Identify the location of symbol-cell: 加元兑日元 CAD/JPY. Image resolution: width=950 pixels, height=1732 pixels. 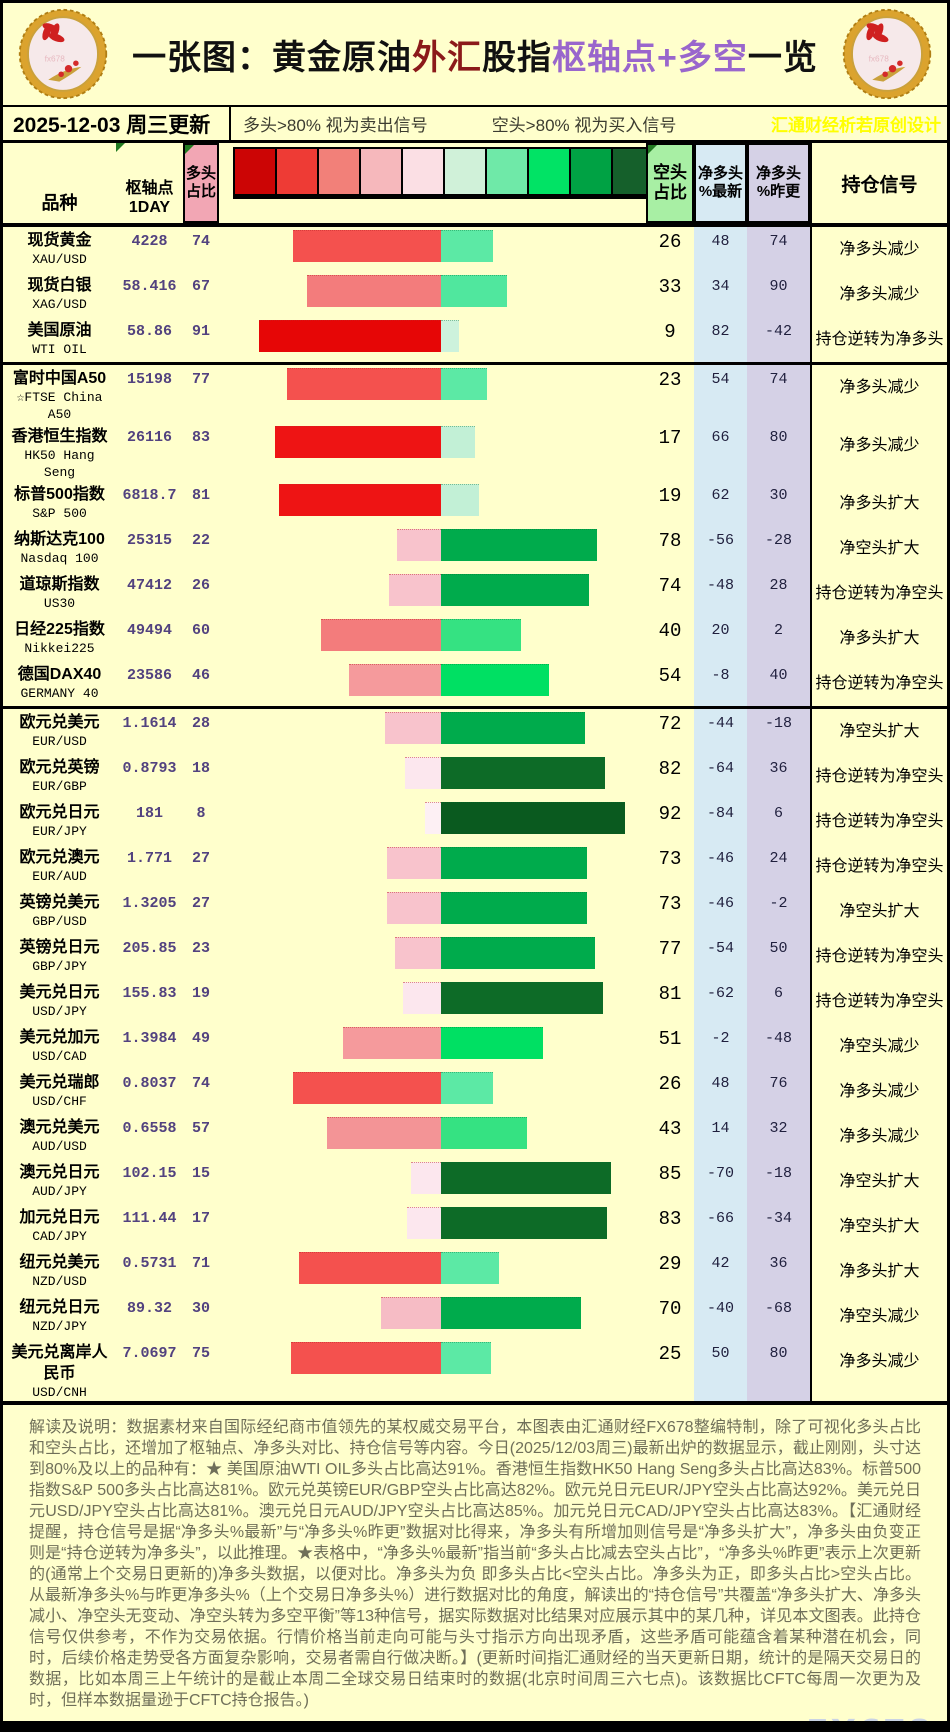
(59, 1226).